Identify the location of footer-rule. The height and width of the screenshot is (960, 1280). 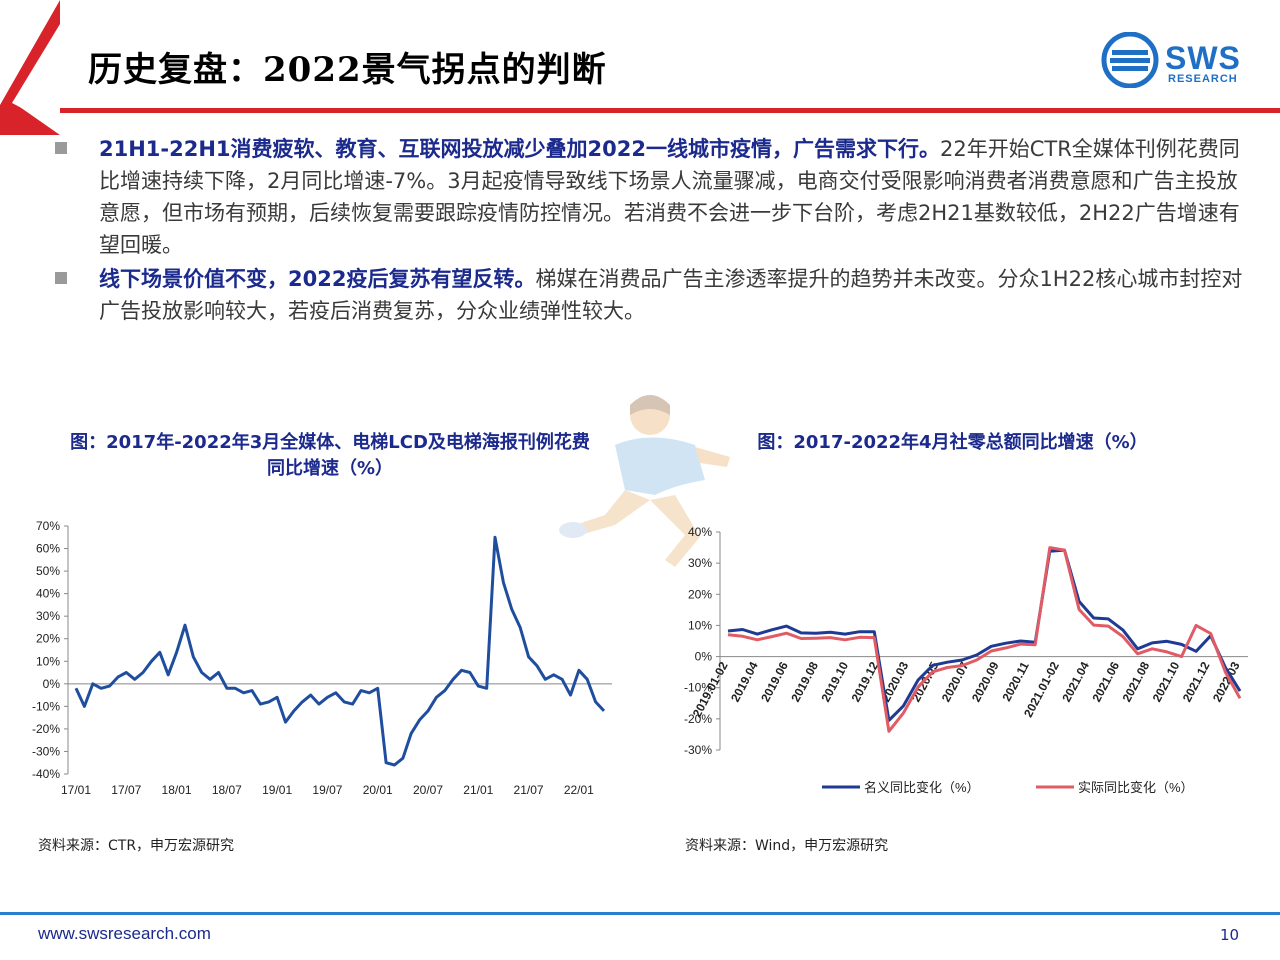
(640, 913).